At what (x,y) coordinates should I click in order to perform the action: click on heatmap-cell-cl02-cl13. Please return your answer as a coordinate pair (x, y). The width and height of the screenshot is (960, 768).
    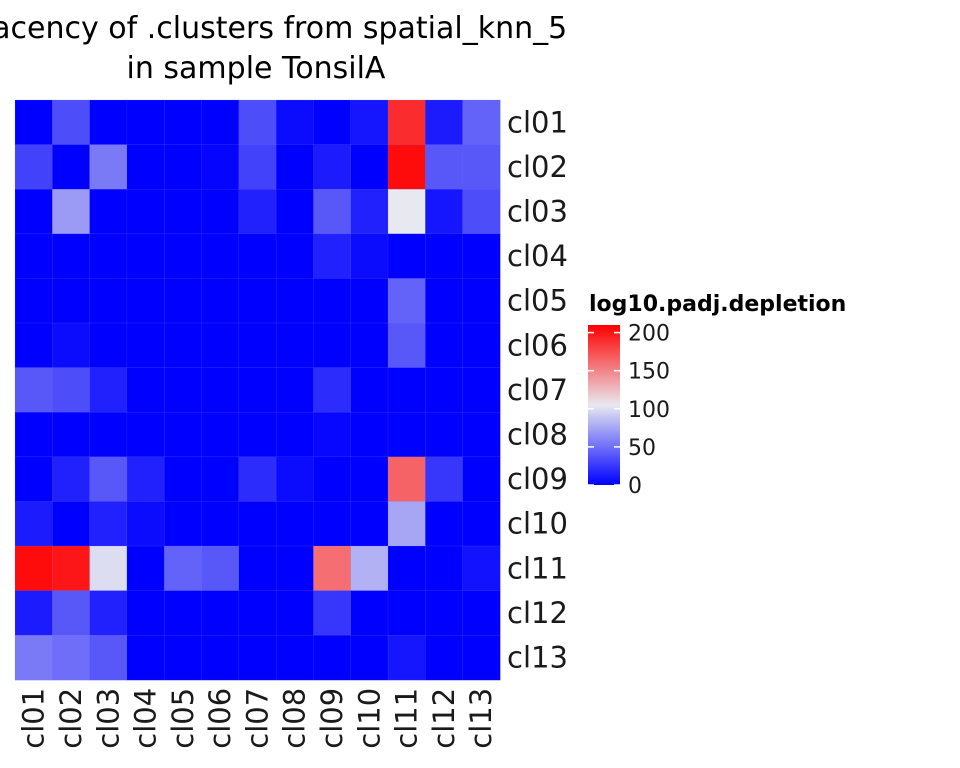
    Looking at the image, I should click on (481, 167).